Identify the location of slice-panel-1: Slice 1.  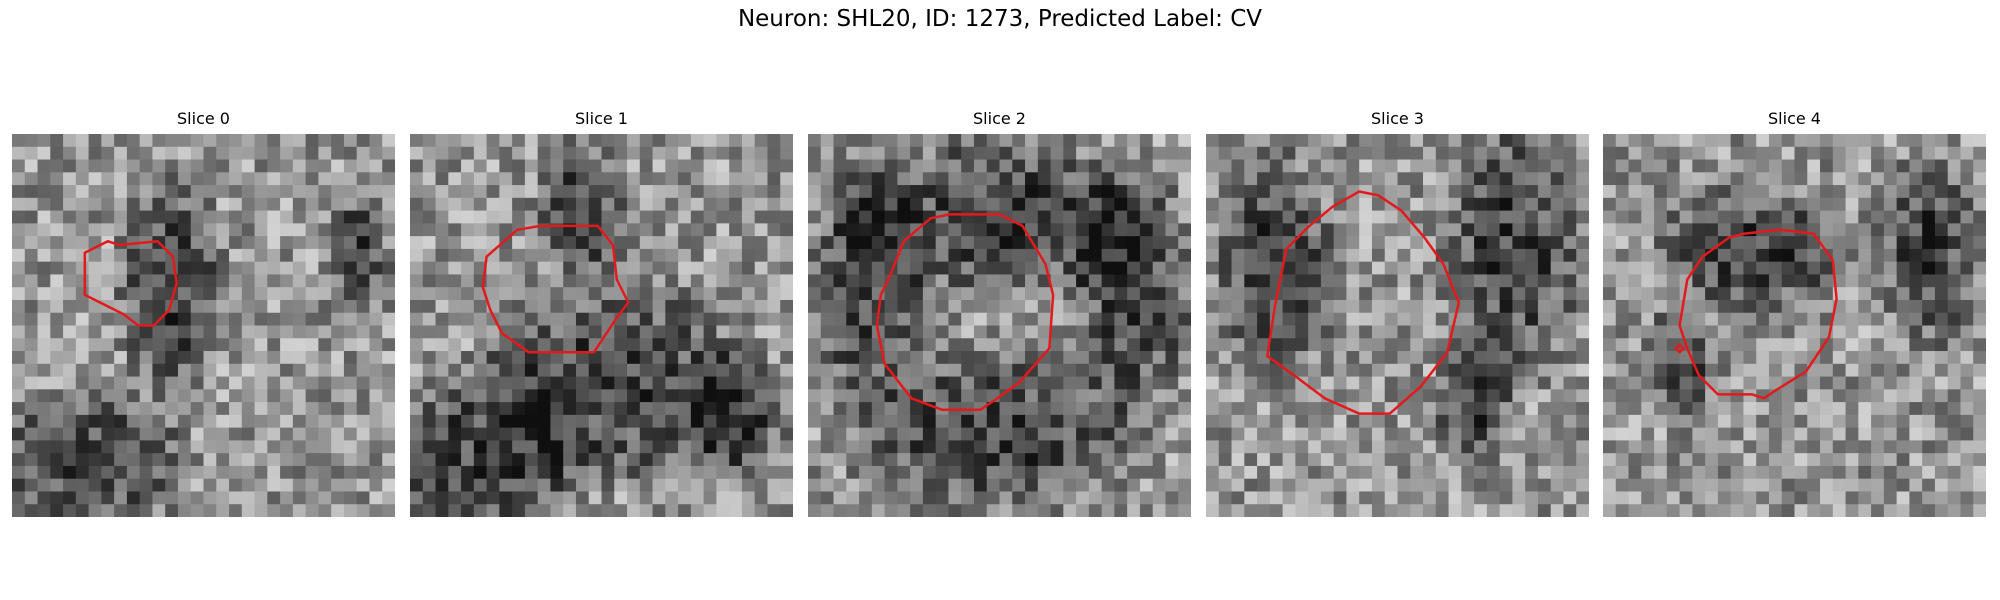
(601, 312).